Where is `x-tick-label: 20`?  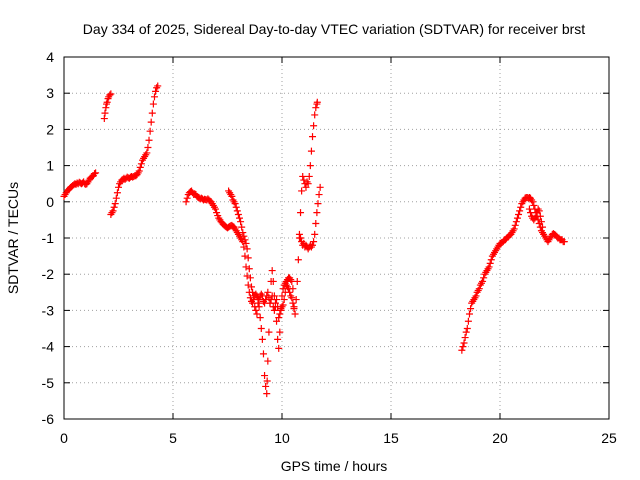
x-tick-label: 20 is located at coordinates (500, 438).